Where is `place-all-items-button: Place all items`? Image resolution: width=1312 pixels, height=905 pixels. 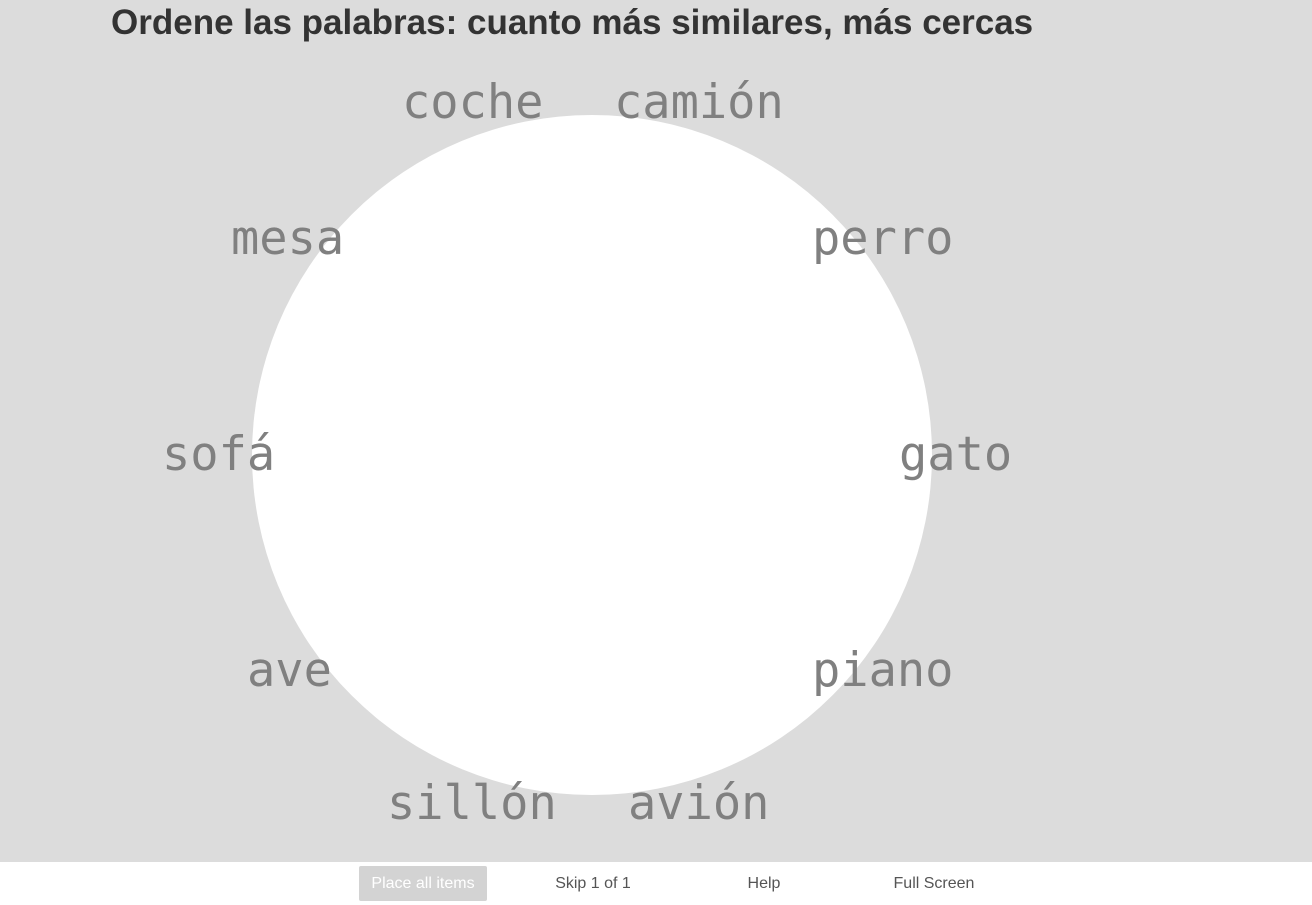
place-all-items-button: Place all items is located at coordinates (423, 883).